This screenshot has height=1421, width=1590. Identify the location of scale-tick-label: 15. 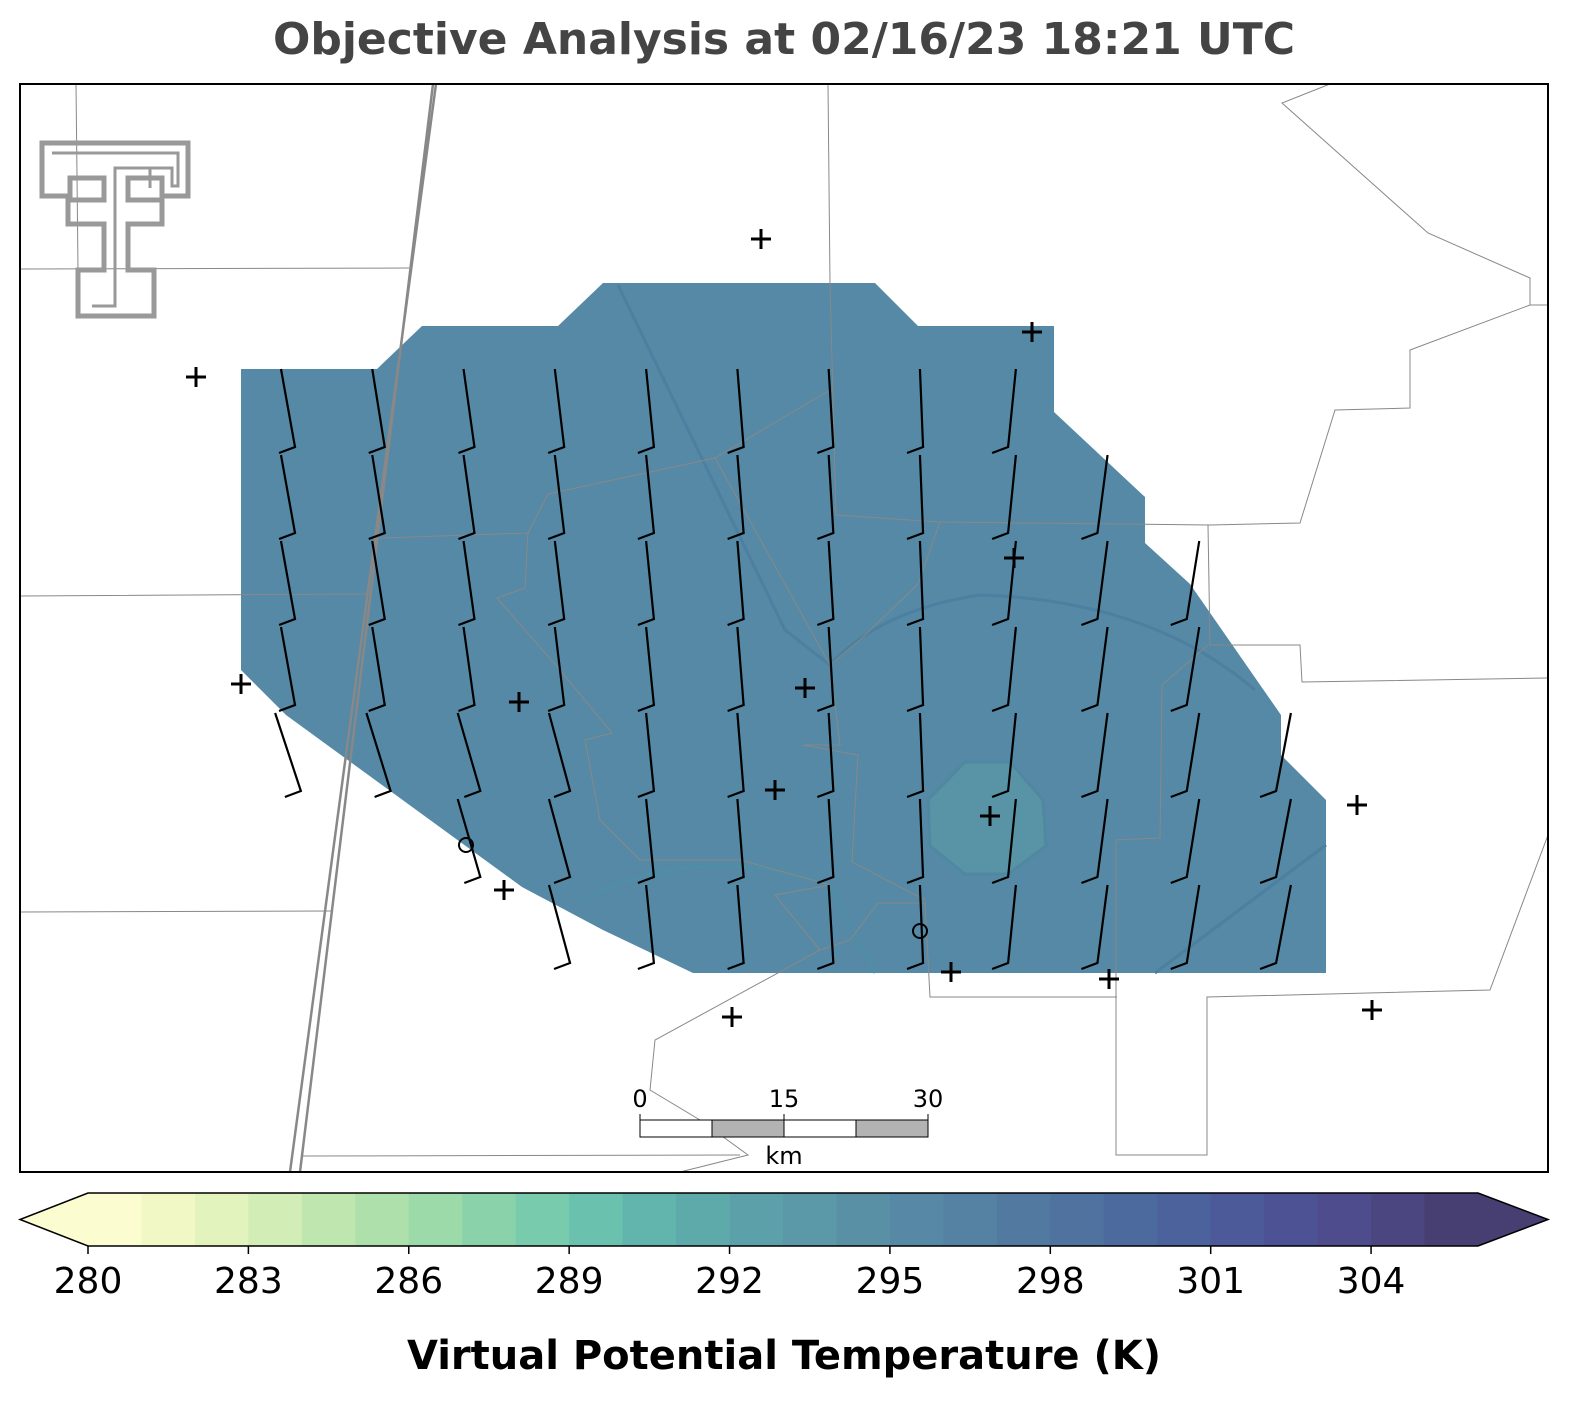
(784, 1099).